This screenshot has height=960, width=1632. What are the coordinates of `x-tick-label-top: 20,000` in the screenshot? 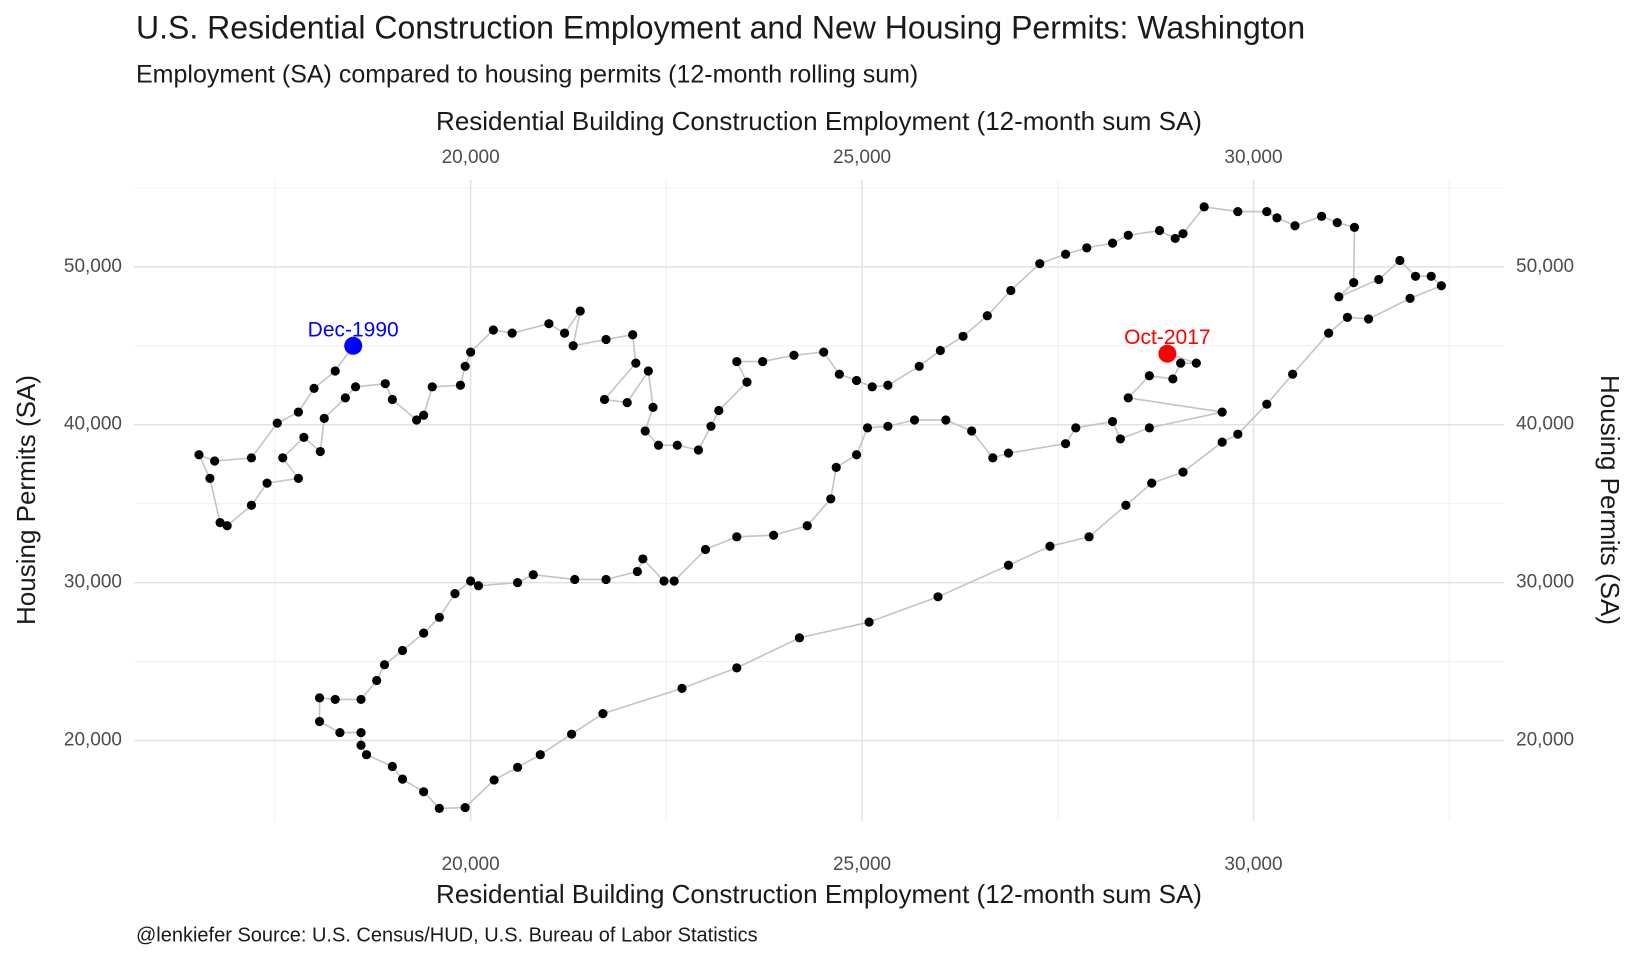 It's located at (471, 157).